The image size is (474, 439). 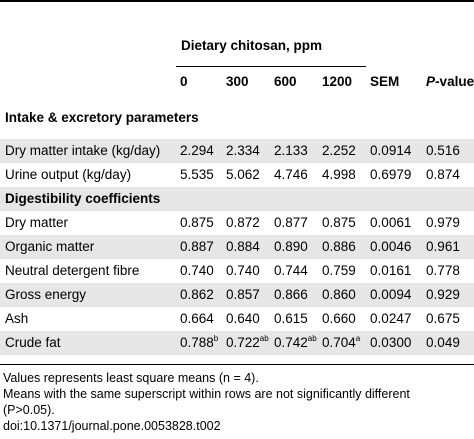 I want to click on cell: 0.860, so click(x=342, y=295).